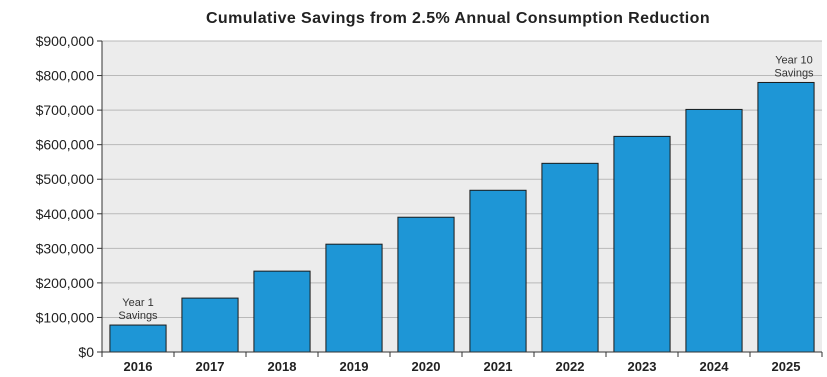 Image resolution: width=827 pixels, height=377 pixels. What do you see at coordinates (642, 244) in the screenshot?
I see `bar-2023` at bounding box center [642, 244].